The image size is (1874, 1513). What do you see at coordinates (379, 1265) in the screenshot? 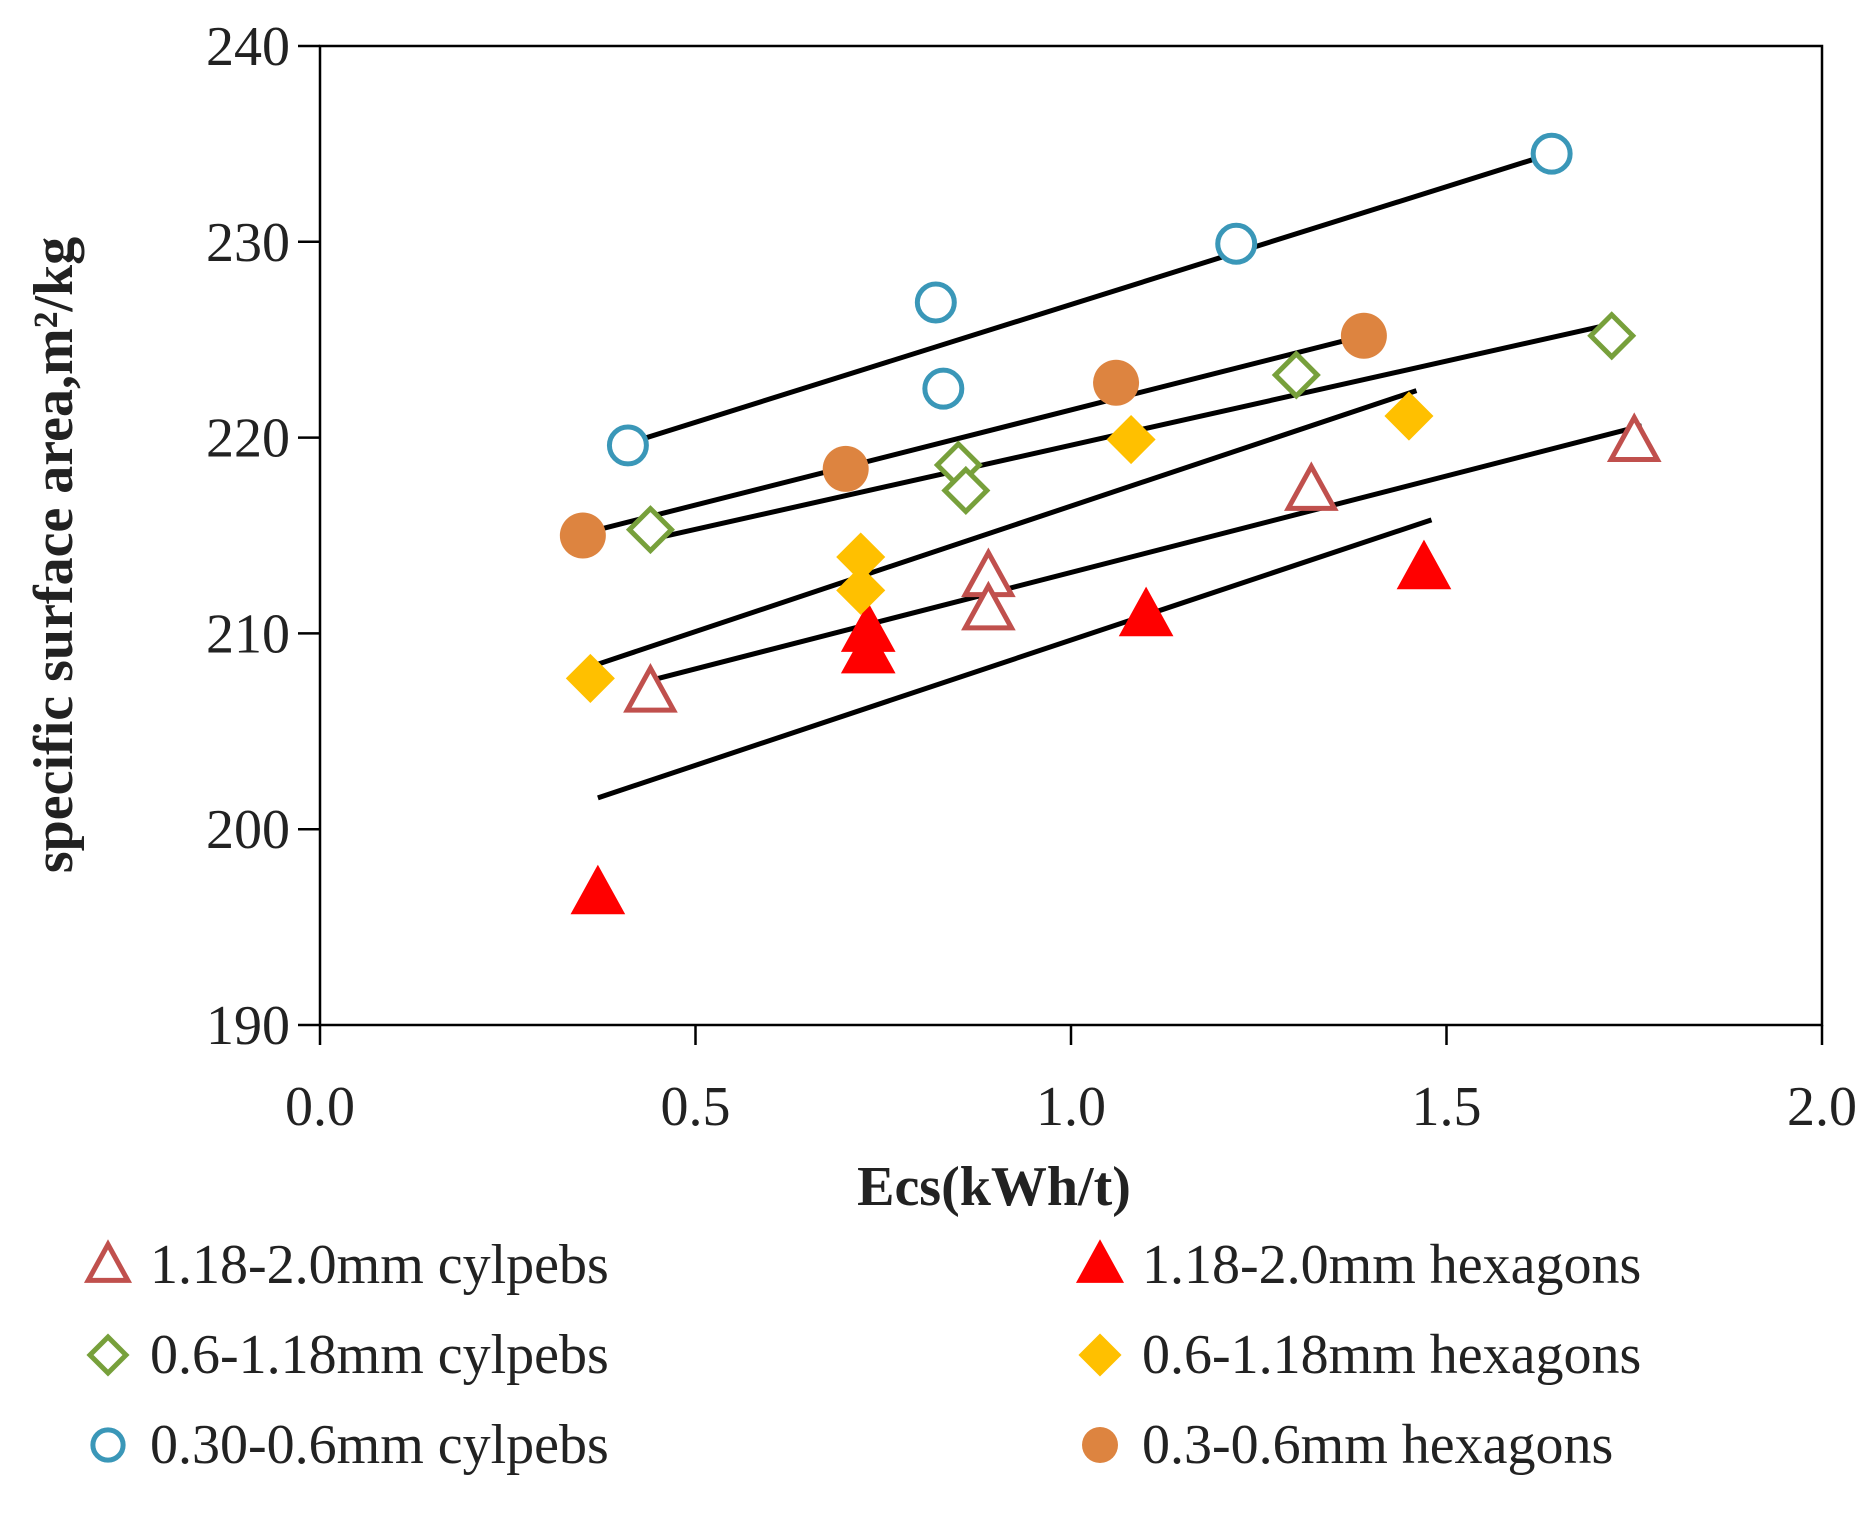
I see `legend-label: 1.18-2.0mm cylpebs` at bounding box center [379, 1265].